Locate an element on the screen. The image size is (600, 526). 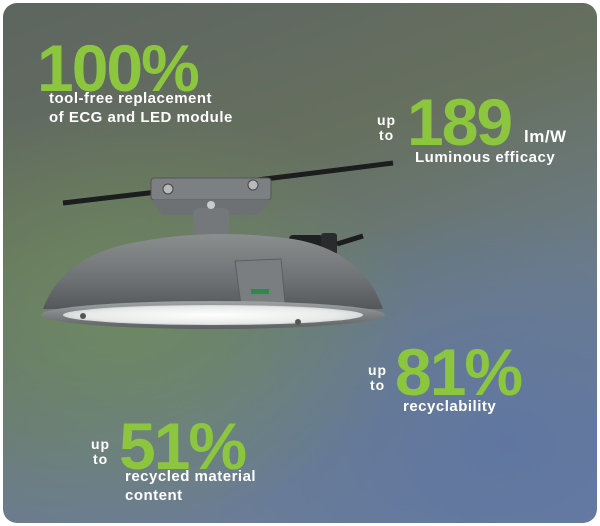
caption-line: of ECG and LED module is located at coordinates (141, 117).